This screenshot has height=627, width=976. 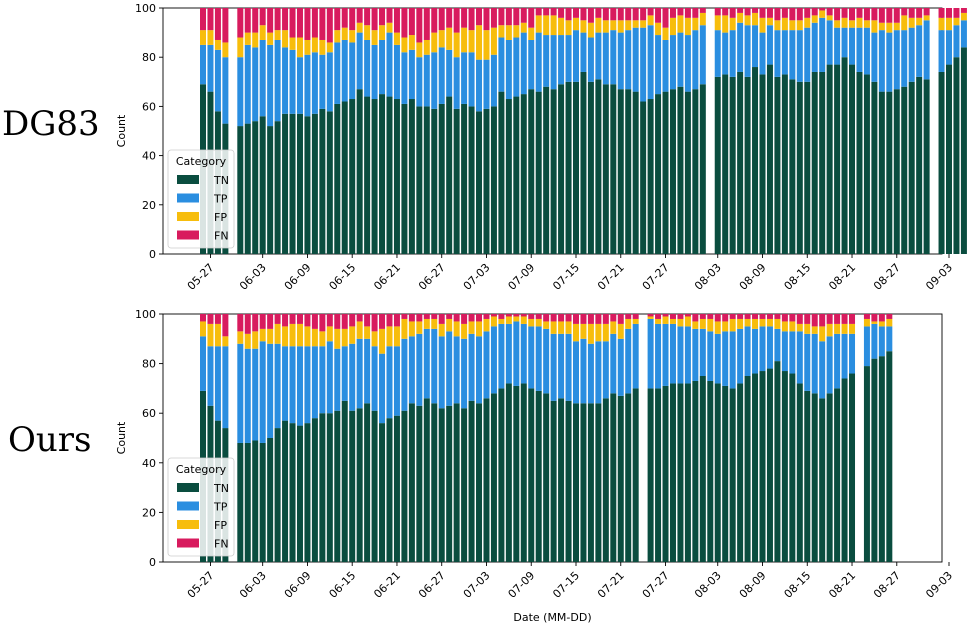 What do you see at coordinates (343, 585) in the screenshot?
I see `x-tick-label: 06-15` at bounding box center [343, 585].